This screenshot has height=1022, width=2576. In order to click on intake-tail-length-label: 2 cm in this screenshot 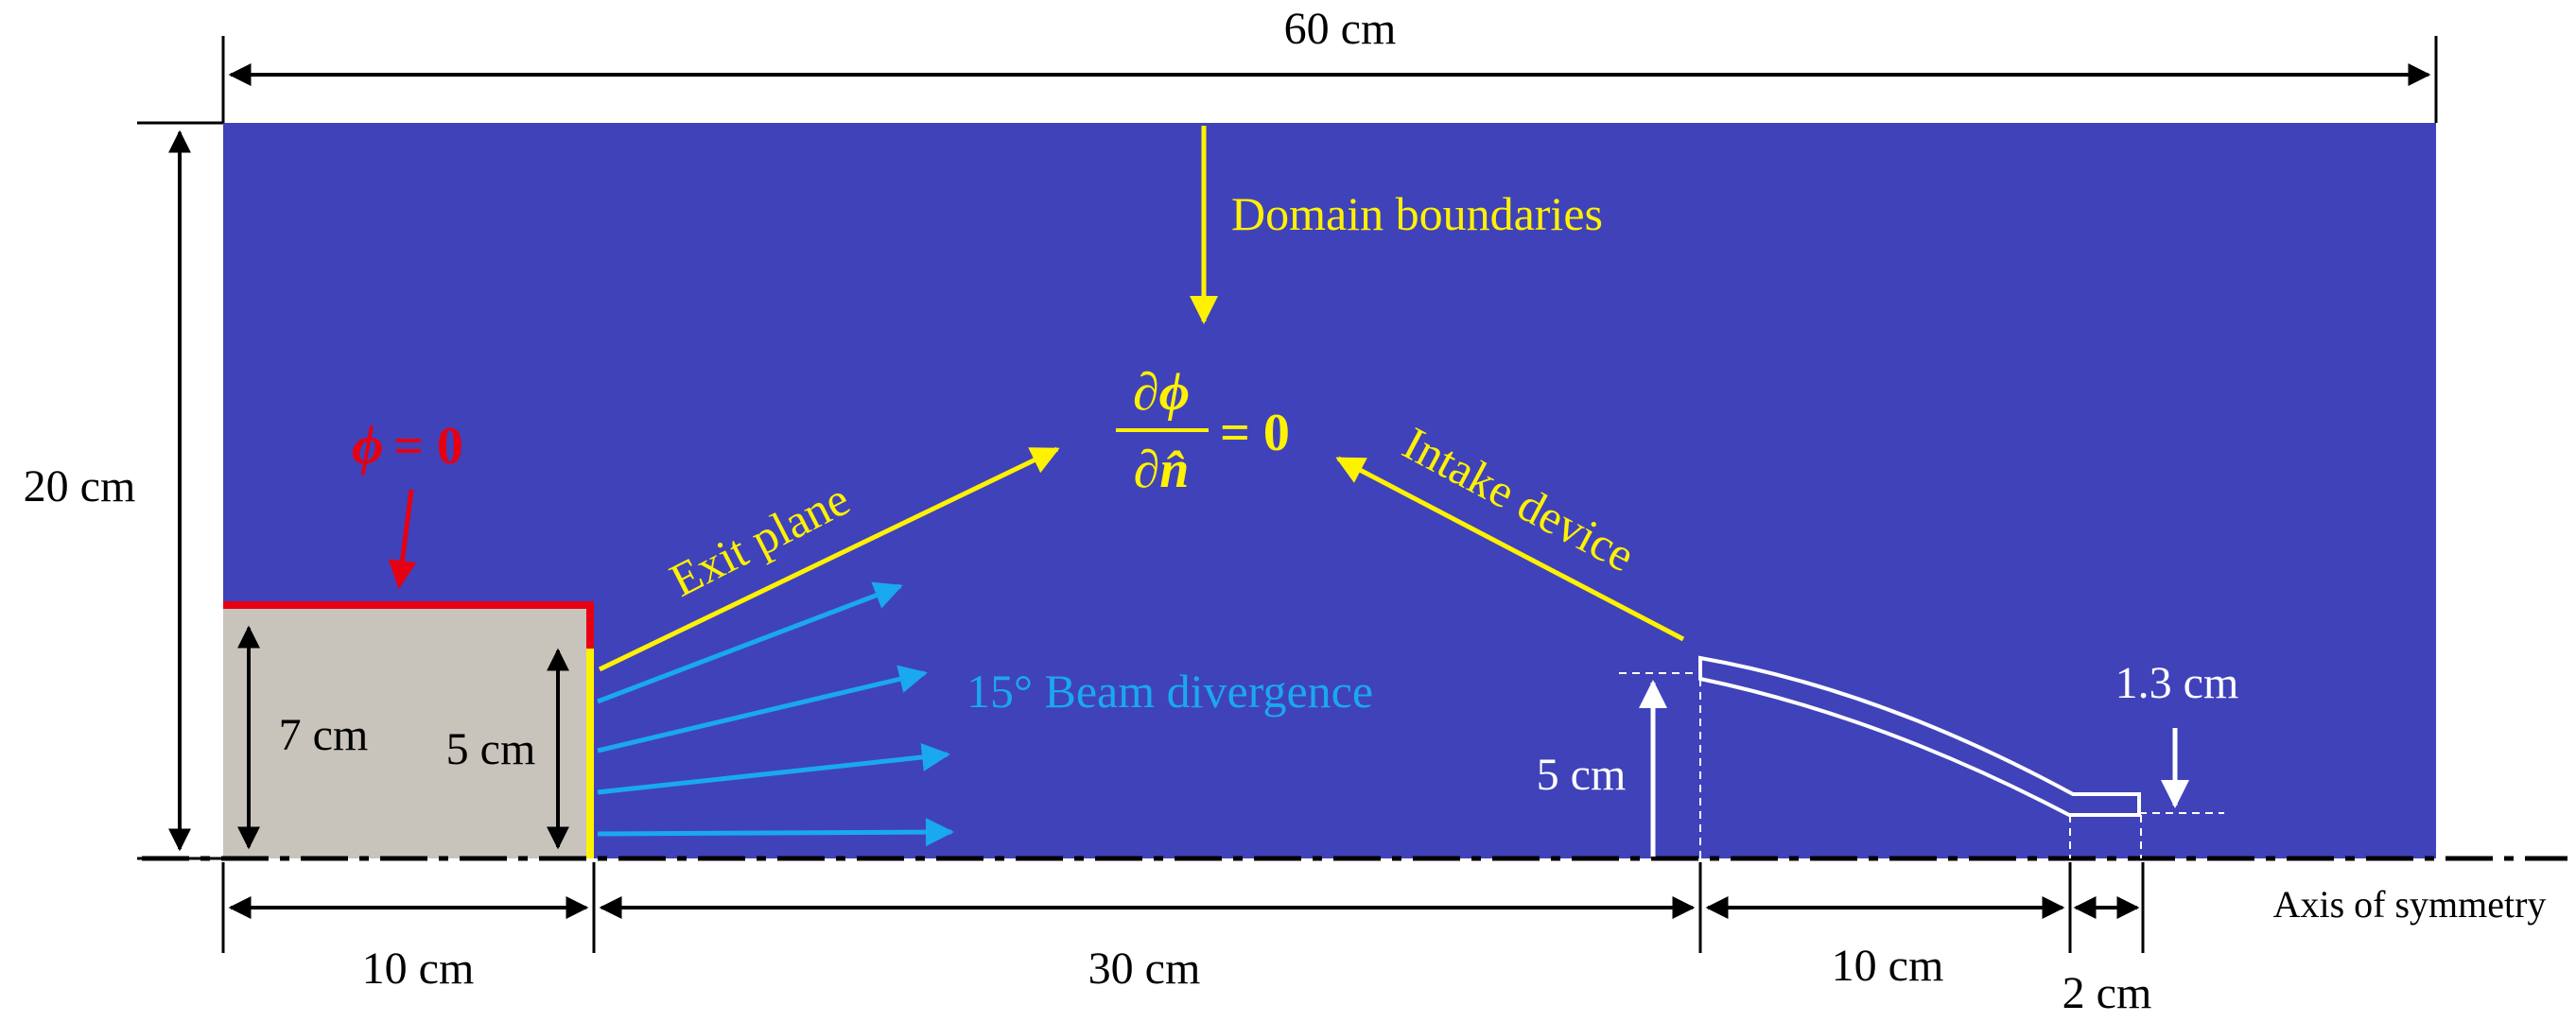, I will do `click(2107, 993)`.